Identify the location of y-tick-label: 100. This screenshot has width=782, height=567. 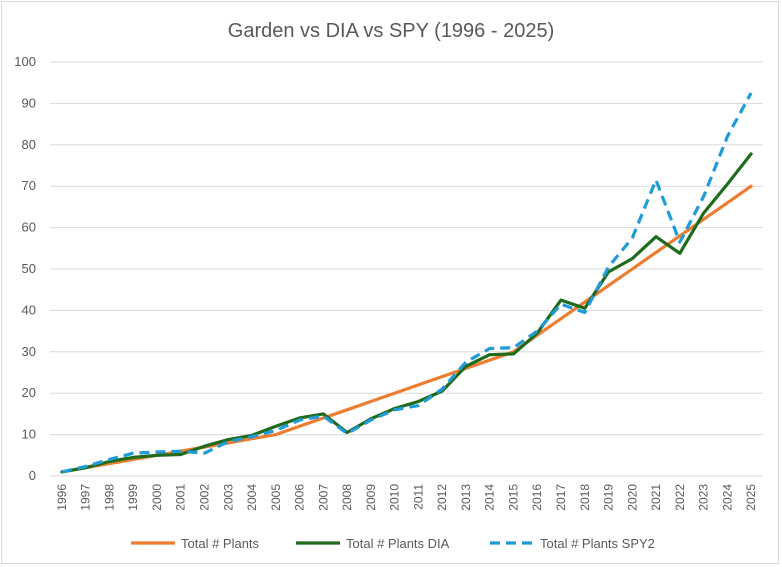
(25, 61).